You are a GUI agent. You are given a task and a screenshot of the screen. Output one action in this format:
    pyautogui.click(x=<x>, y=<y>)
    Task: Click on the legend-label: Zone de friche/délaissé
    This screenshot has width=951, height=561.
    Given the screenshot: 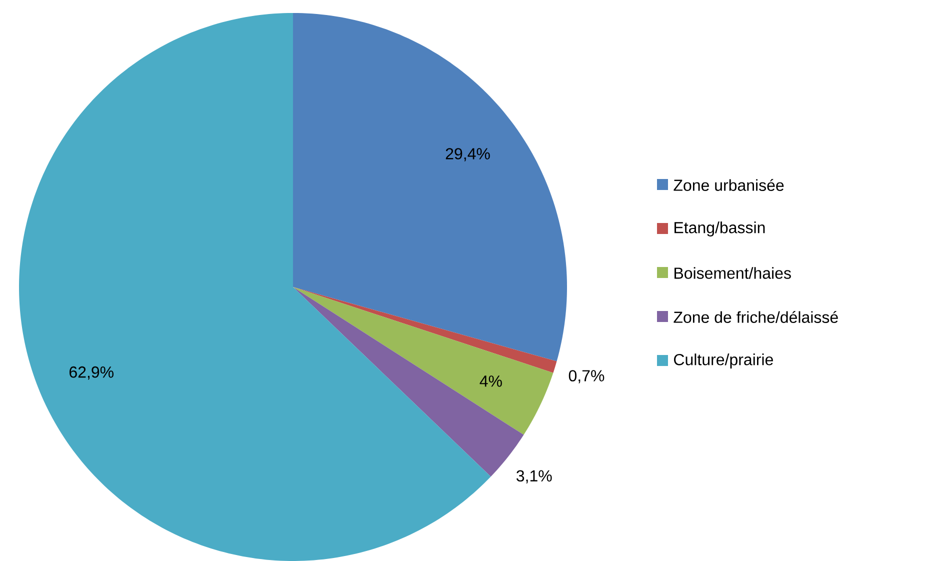 What is the action you would take?
    pyautogui.click(x=756, y=317)
    